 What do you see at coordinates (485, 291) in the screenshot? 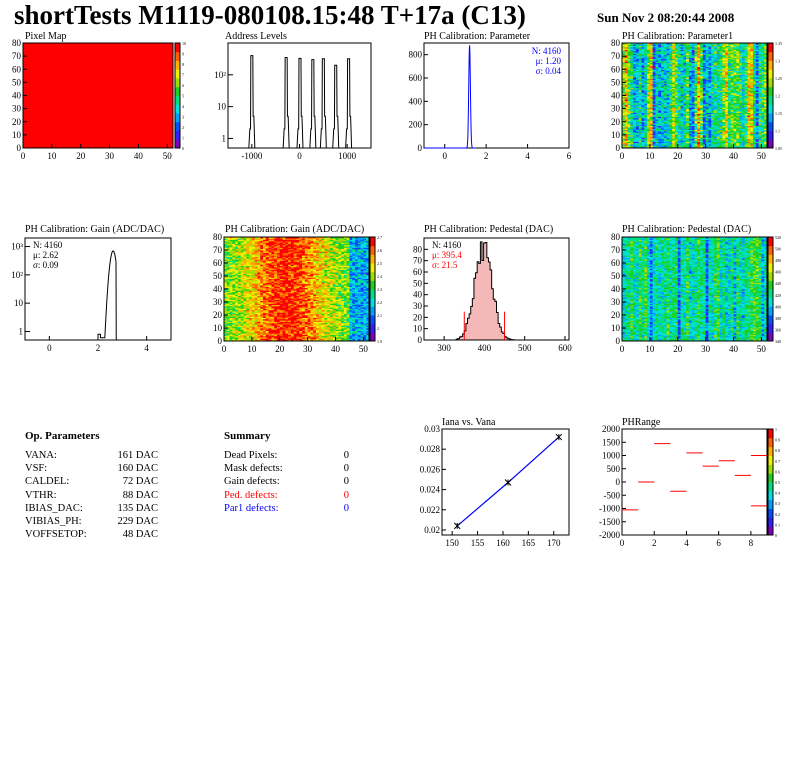
I see `pedestal-histogram` at bounding box center [485, 291].